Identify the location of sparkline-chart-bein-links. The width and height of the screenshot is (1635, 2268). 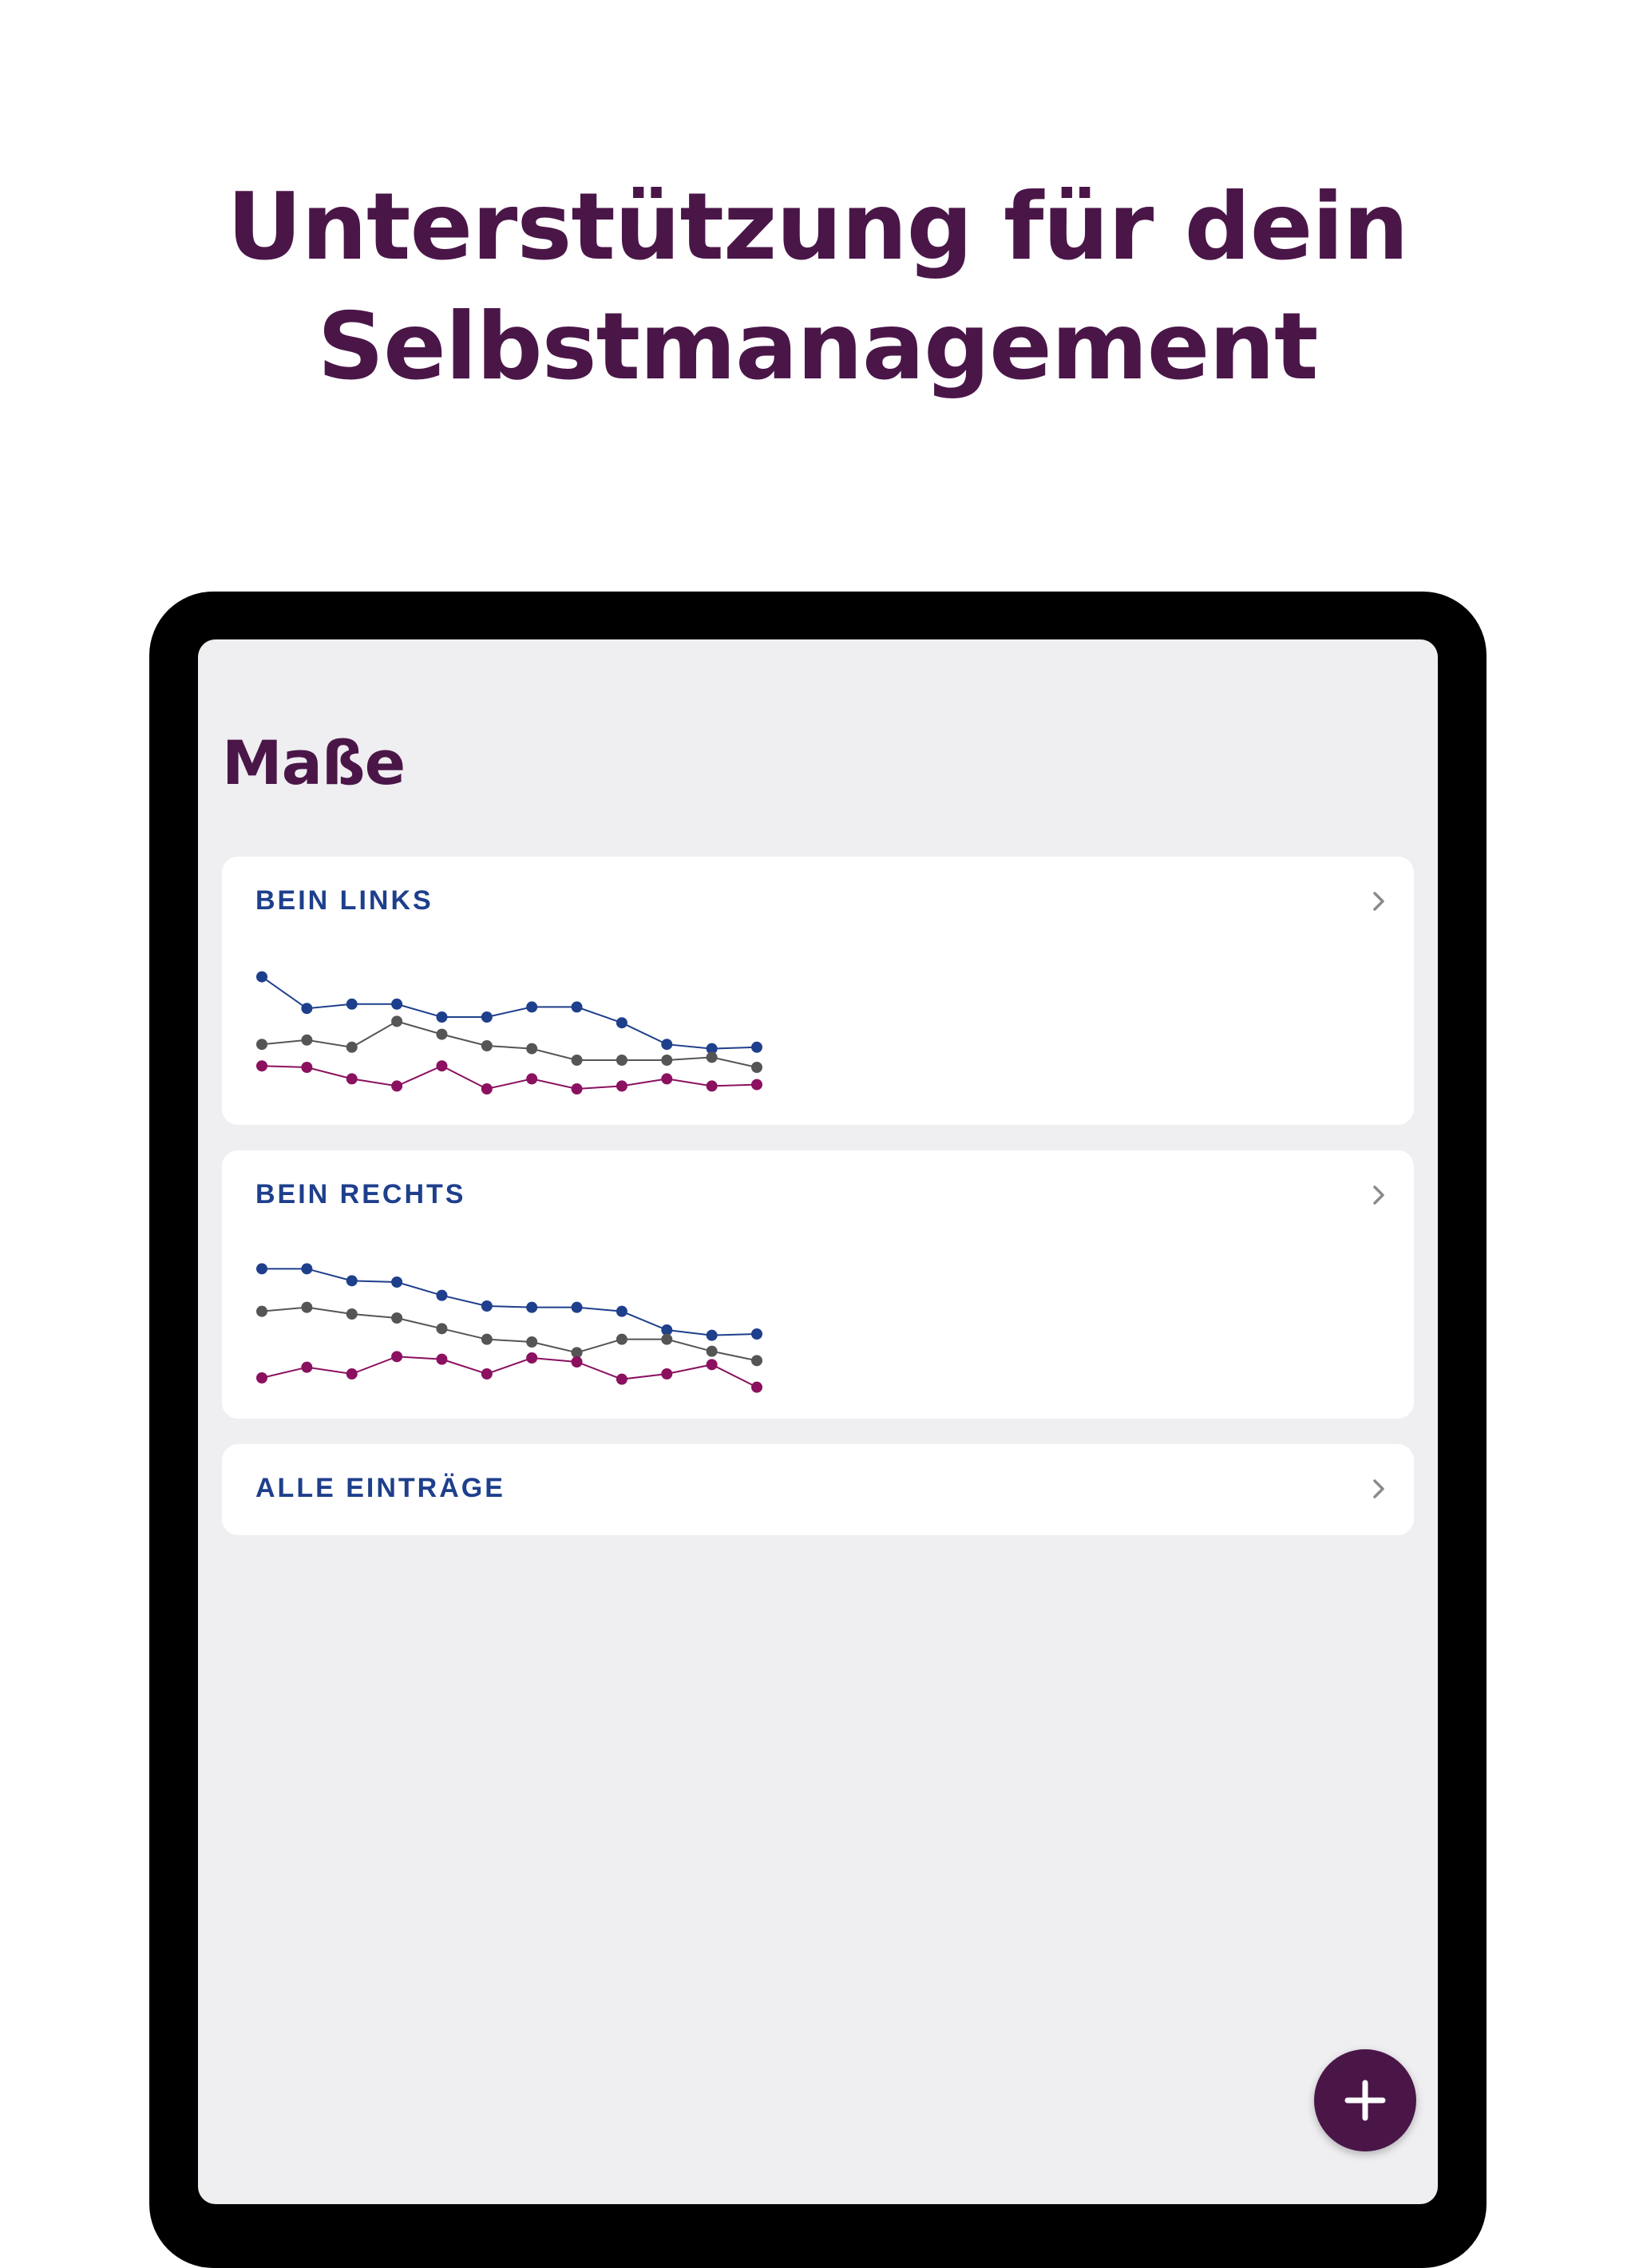
(509, 1032).